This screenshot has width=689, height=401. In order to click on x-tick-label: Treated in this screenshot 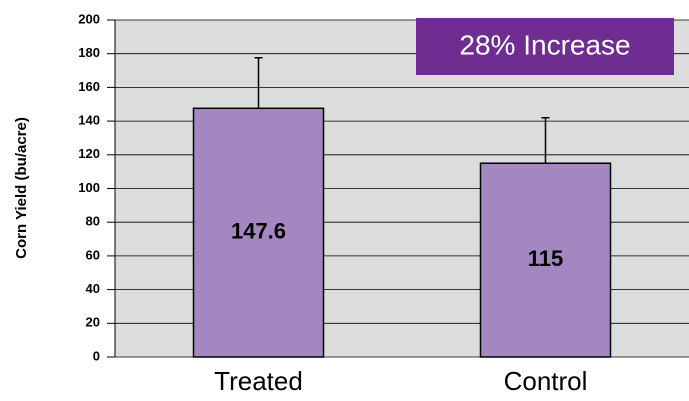, I will do `click(258, 381)`.